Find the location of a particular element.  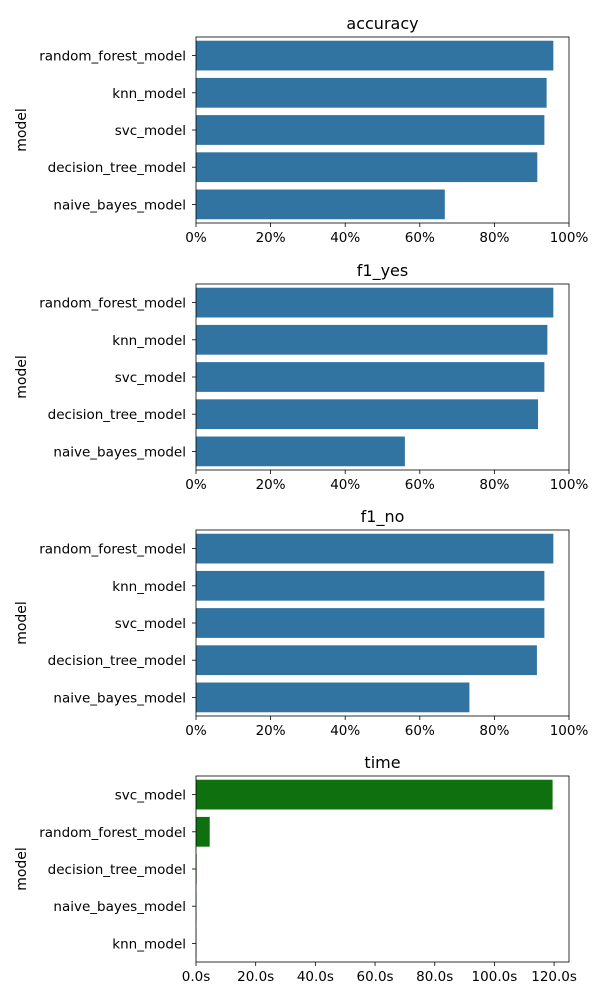

chart-title: time is located at coordinates (382, 762).